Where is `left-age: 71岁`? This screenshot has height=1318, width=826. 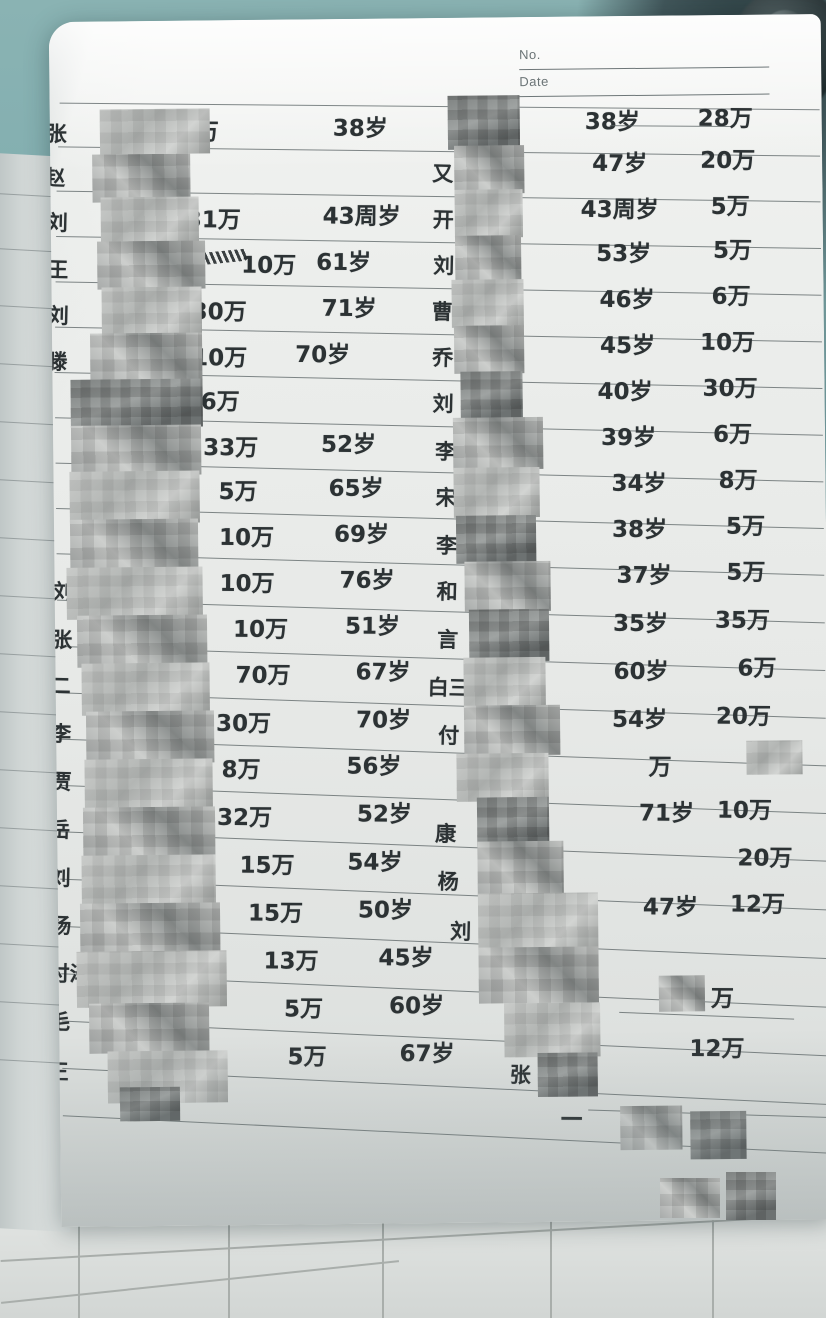
left-age: 71岁 is located at coordinates (349, 309).